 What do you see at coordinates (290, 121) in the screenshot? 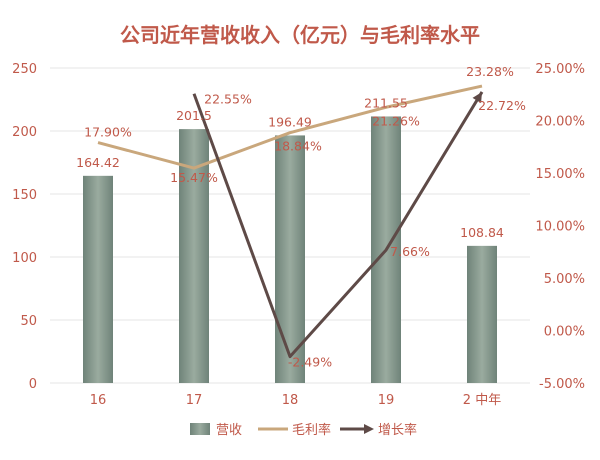
I see `revenue-bar-label: 196.49` at bounding box center [290, 121].